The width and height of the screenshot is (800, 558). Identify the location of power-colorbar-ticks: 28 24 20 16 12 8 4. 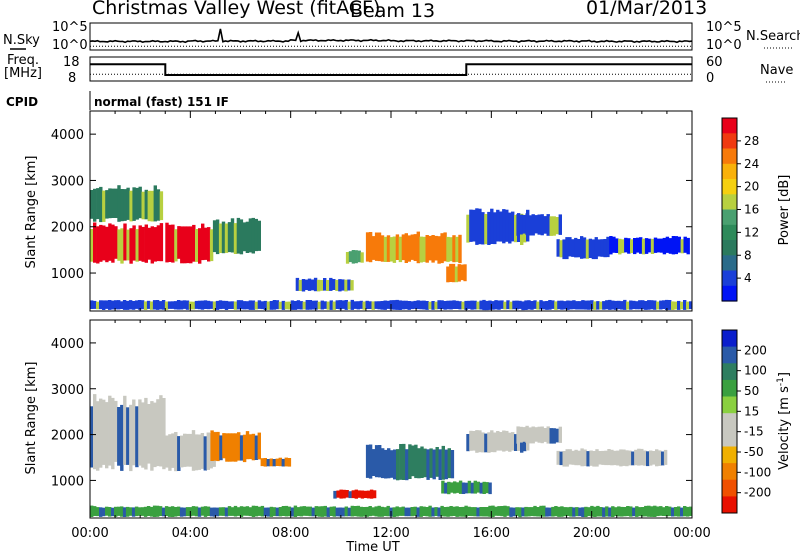
(748, 209).